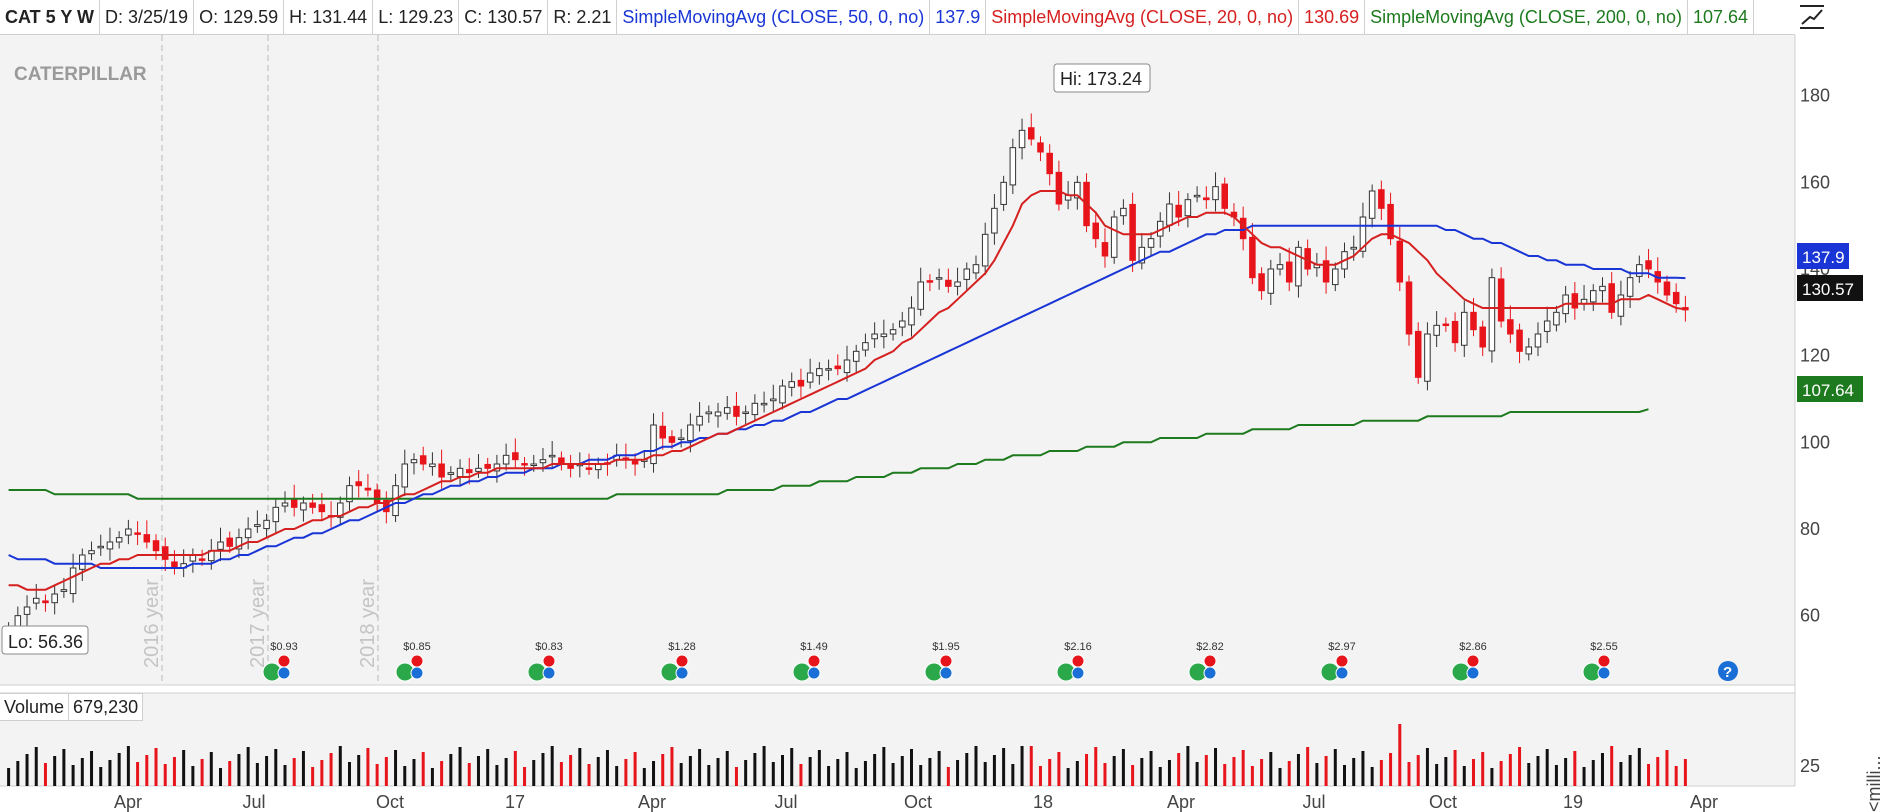  What do you see at coordinates (1469, 661) in the screenshot?
I see `dividend-marker: $2.86` at bounding box center [1469, 661].